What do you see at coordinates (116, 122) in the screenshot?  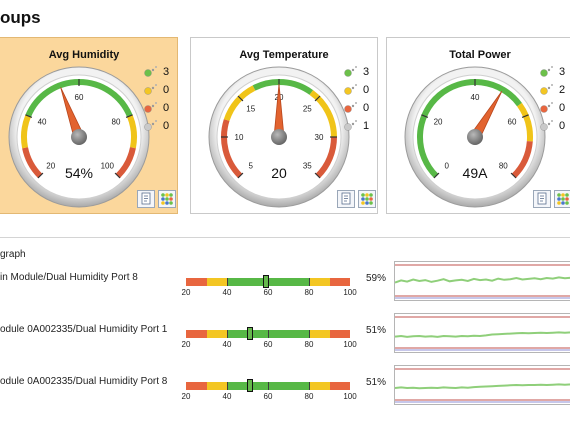 I see `gauge-tick-label: 80` at bounding box center [116, 122].